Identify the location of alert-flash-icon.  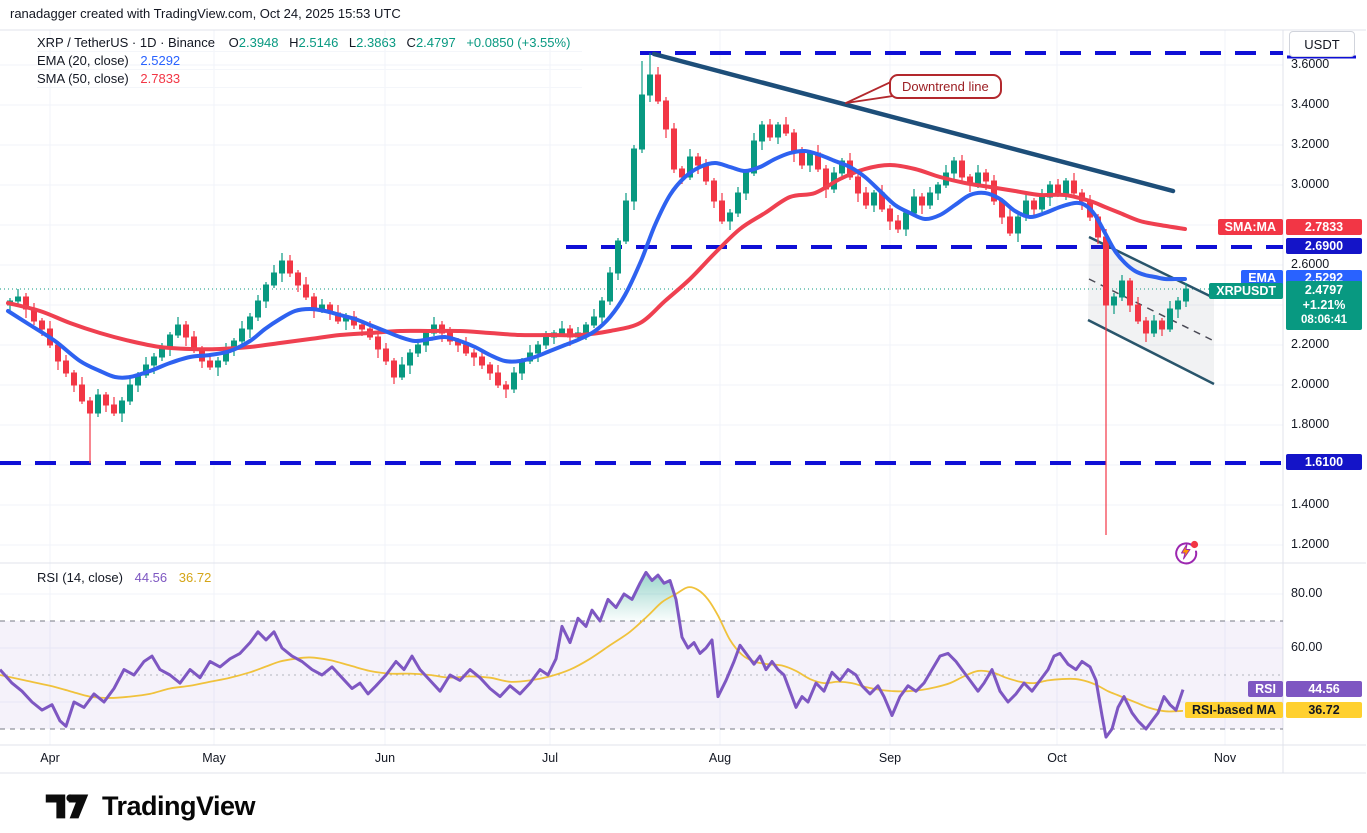
(1185, 551).